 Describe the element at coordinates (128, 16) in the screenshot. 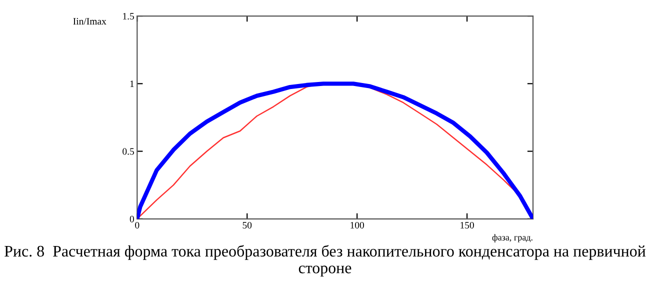

I see `y-tick-label: 1.5` at that location.